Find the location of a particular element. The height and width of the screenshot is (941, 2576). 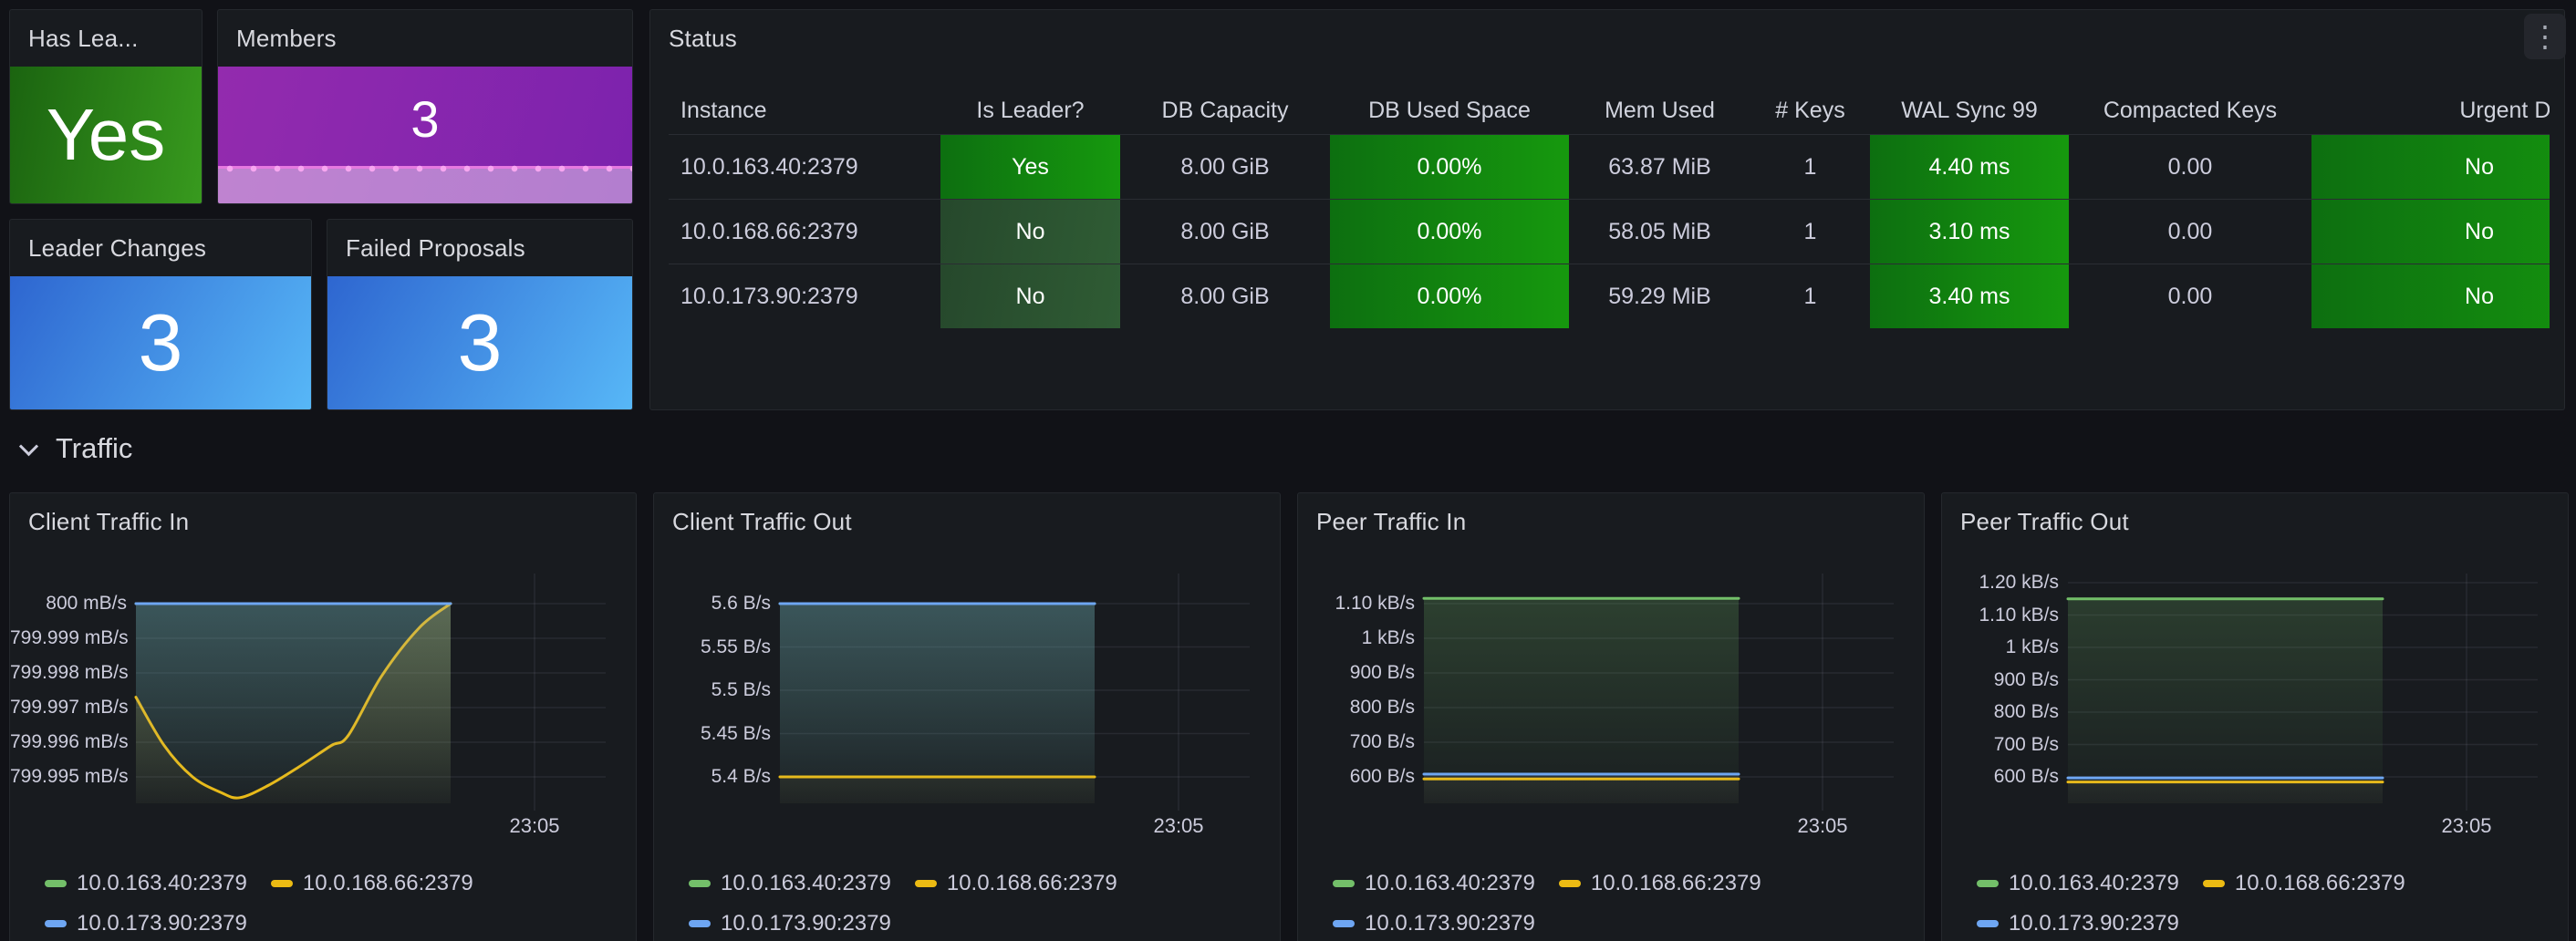

y-tick-label: 799.999 mB/s is located at coordinates (69, 637).